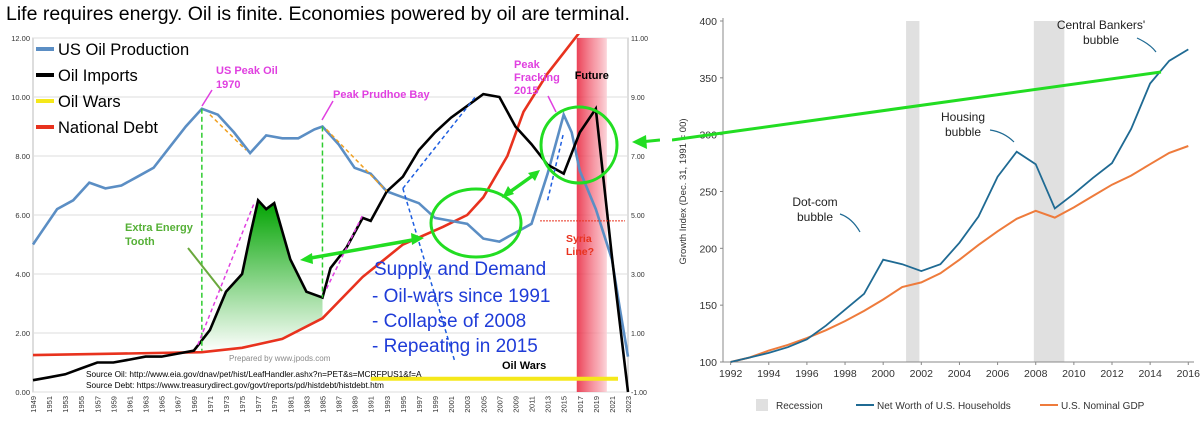  I want to click on x-tick-label: 1973, so click(226, 404).